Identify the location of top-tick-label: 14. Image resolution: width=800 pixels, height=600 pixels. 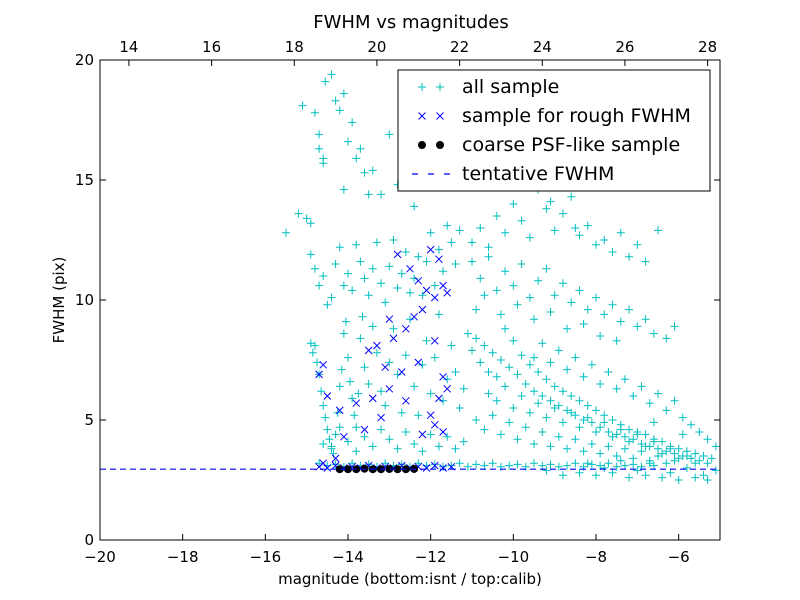
(128, 47).